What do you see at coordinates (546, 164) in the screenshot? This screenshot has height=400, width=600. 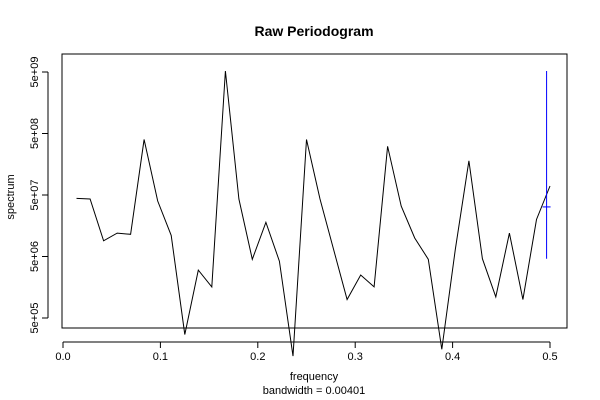 I see `confidence-interval-bar` at bounding box center [546, 164].